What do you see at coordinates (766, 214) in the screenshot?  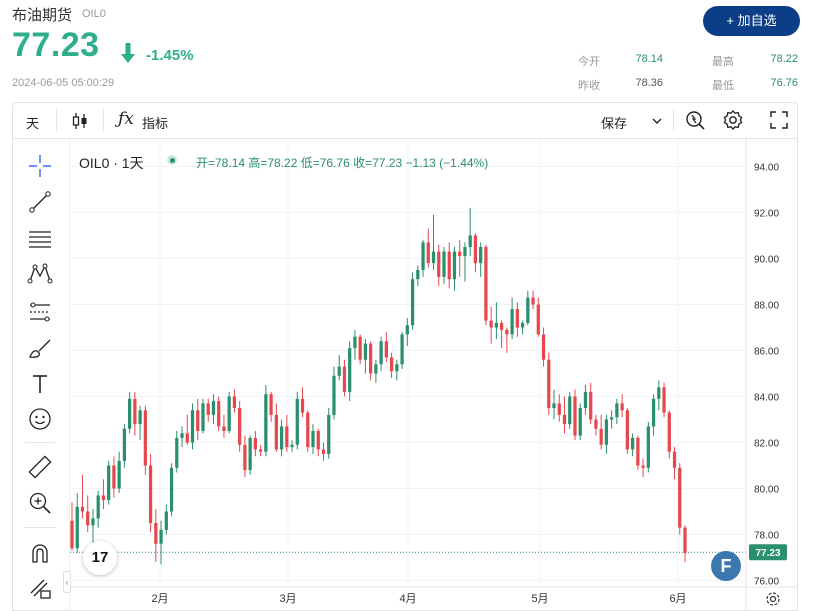 I see `y-tick-label: 92.00` at bounding box center [766, 214].